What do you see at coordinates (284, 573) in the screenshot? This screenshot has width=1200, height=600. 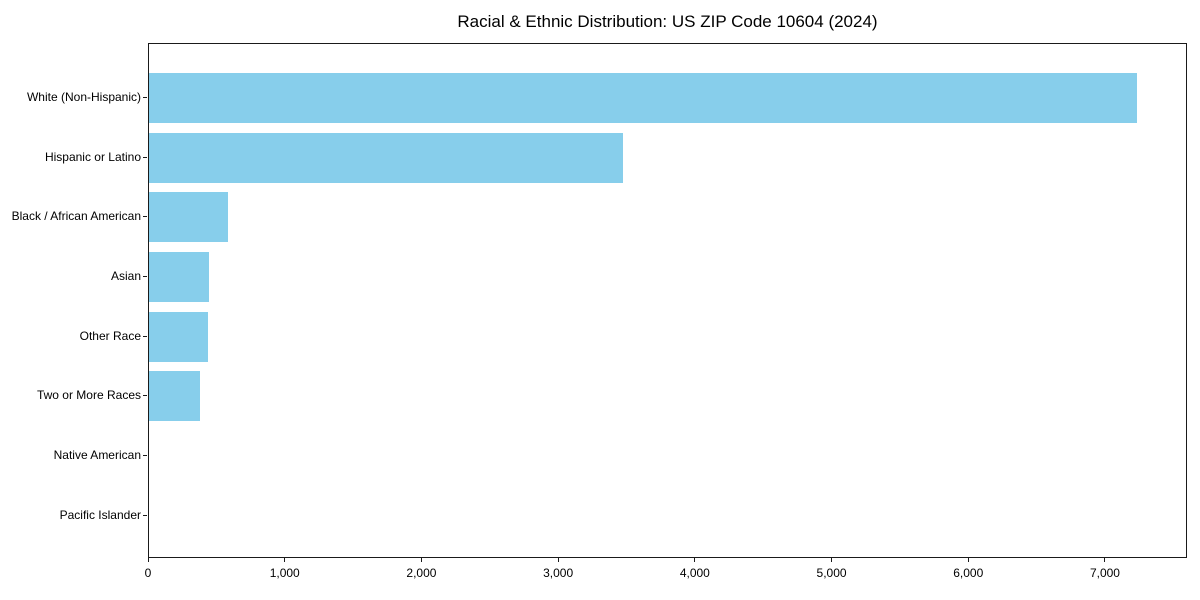 I see `x-tick-label: 1,000` at bounding box center [284, 573].